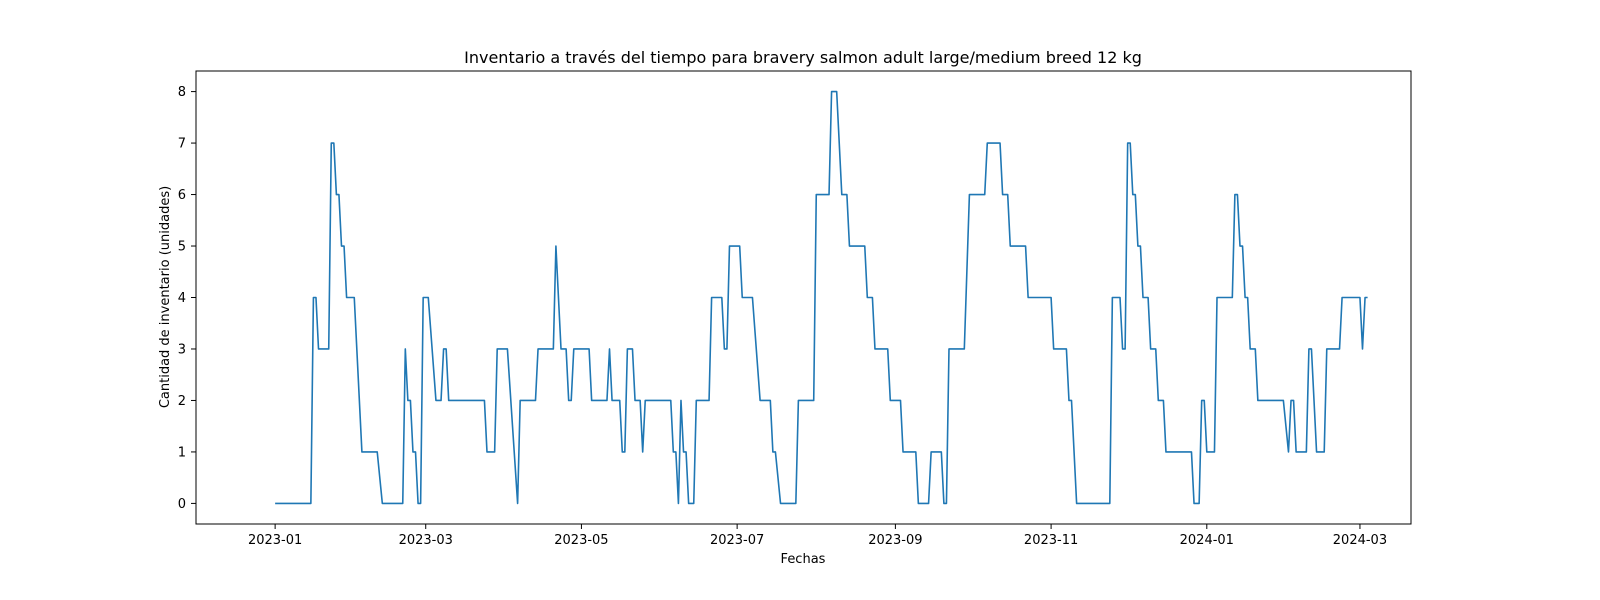  Describe the element at coordinates (182, 247) in the screenshot. I see `y-tick-label: 5` at that location.